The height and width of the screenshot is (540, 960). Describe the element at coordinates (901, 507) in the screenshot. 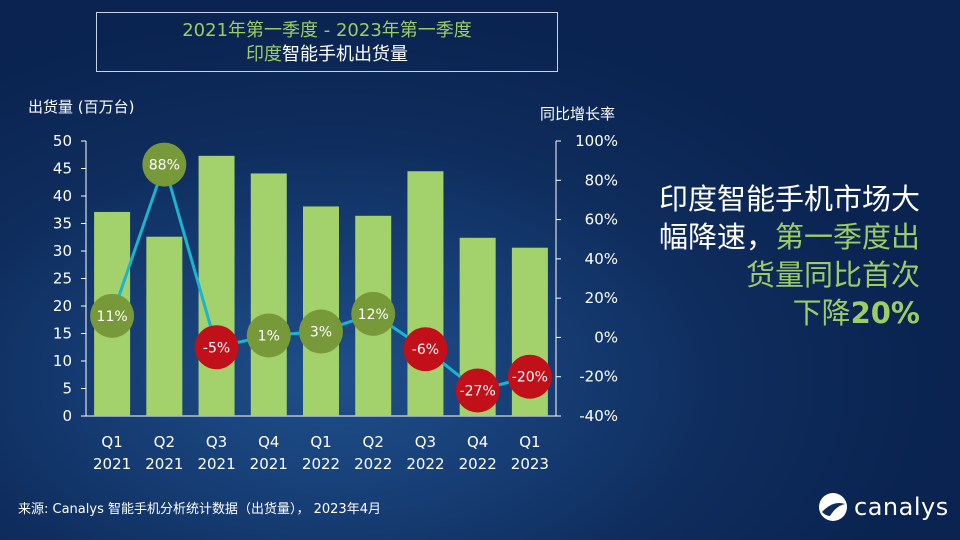

I see `canalys-logo-text: canalys` at that location.